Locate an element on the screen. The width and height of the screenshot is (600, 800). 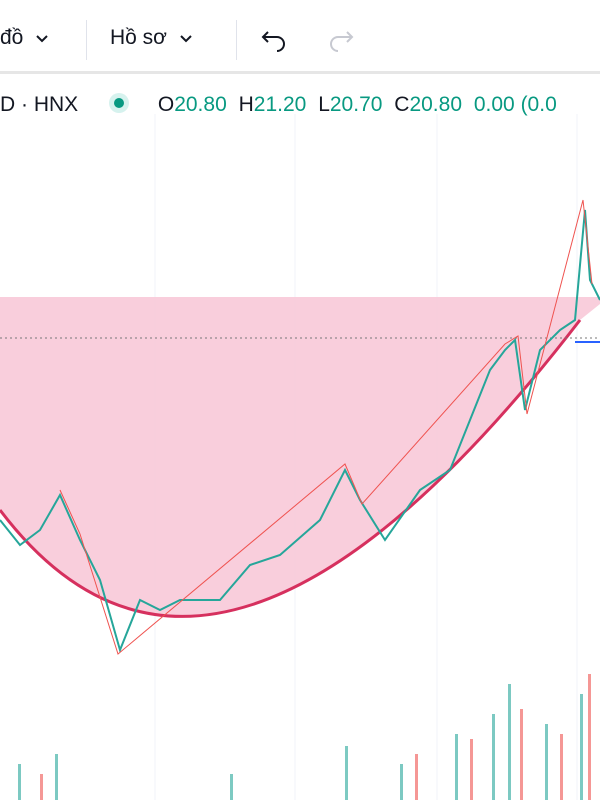
open-value: 20.80 is located at coordinates (200, 104).